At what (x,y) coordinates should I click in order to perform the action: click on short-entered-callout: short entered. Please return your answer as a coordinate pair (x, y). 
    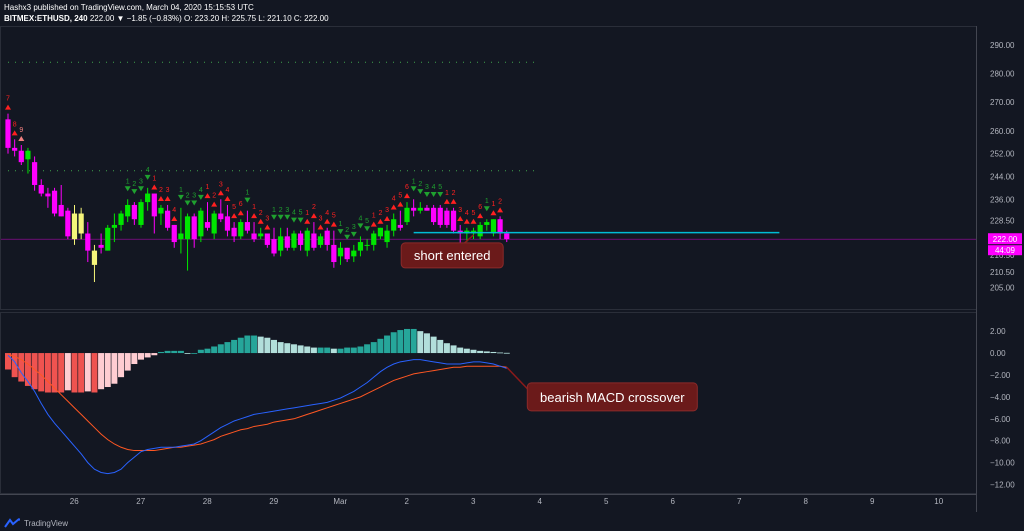
    Looking at the image, I should click on (452, 255).